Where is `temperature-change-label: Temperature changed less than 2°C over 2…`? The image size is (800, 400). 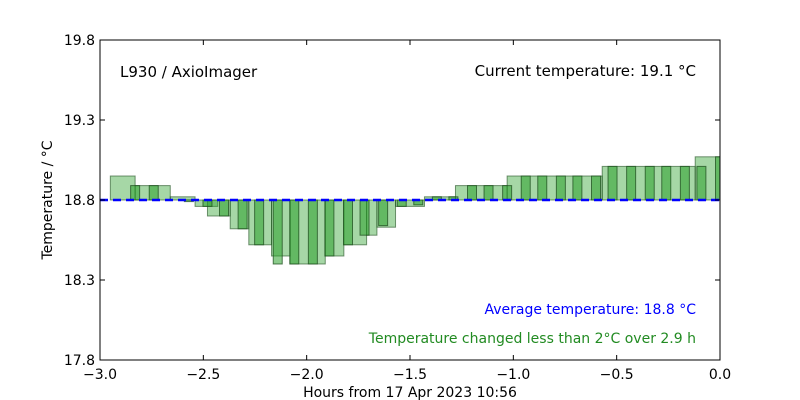
temperature-change-label: Temperature changed less than 2°C over 2… is located at coordinates (532, 339).